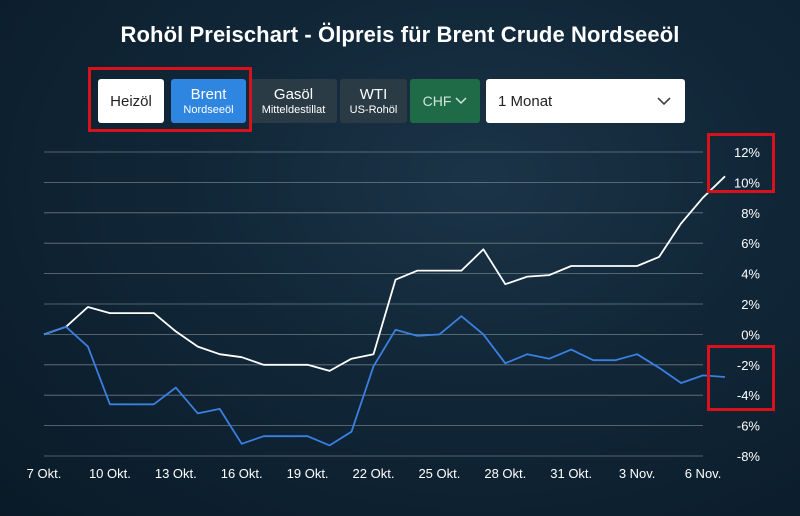 This screenshot has height=516, width=800. Describe the element at coordinates (373, 94) in the screenshot. I see `wti-label: WTI` at that location.